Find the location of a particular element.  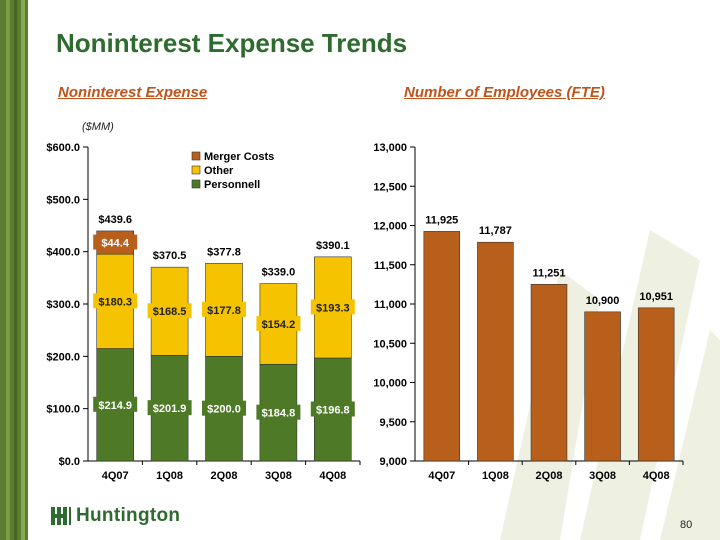

segment-label: $168.5 is located at coordinates (170, 312).